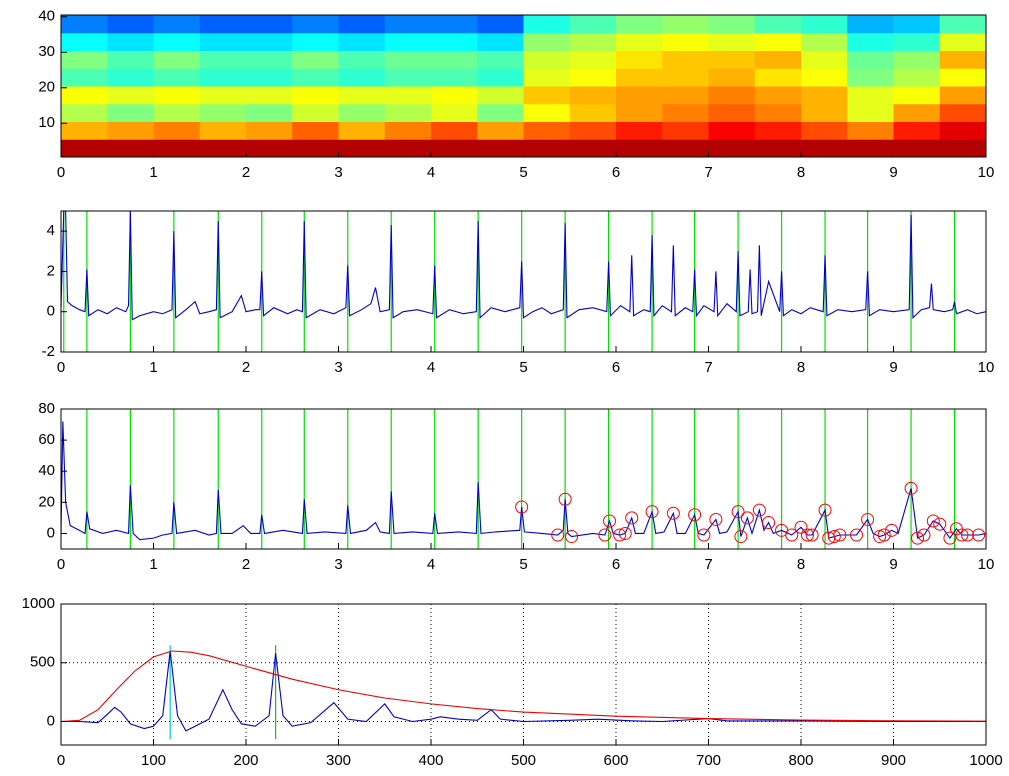 This screenshot has width=1009, height=776. I want to click on x-tick-label: 8, so click(801, 564).